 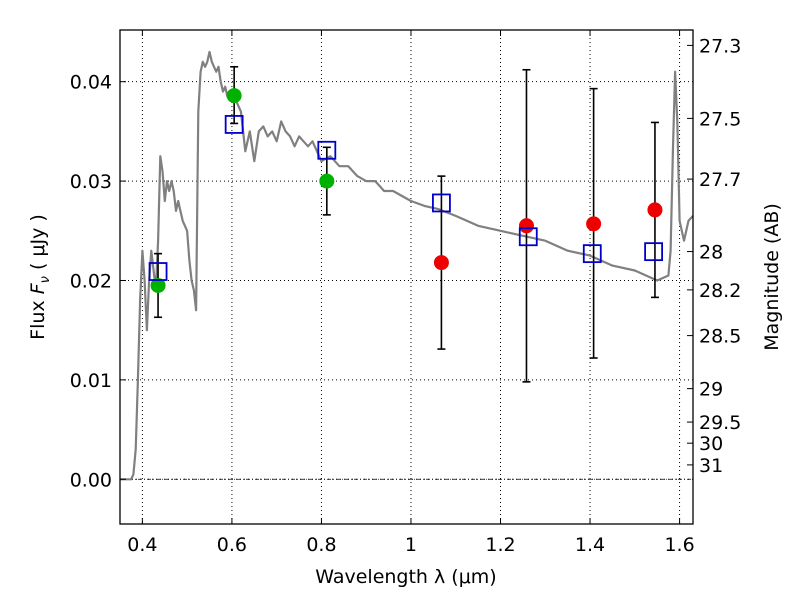 I want to click on x-tick-label: 1, so click(x=411, y=545).